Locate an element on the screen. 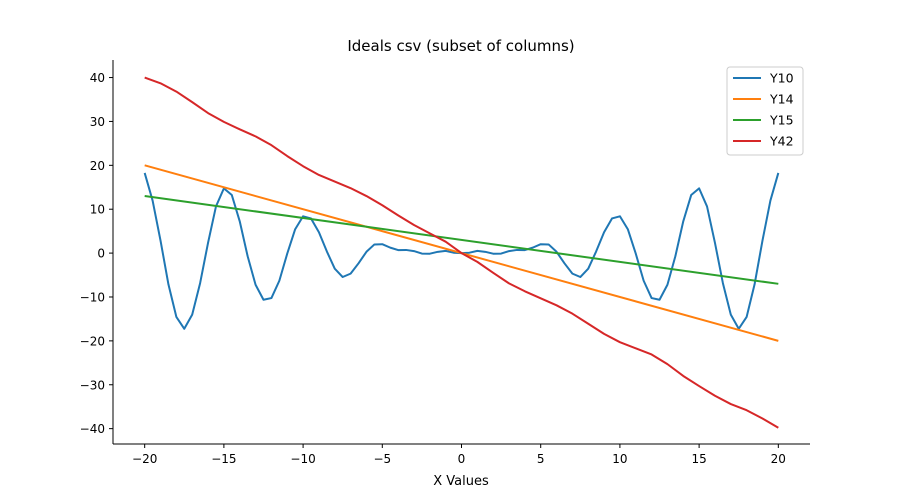  legend: Y10 Y14 Y15 Y42 is located at coordinates (765, 111).